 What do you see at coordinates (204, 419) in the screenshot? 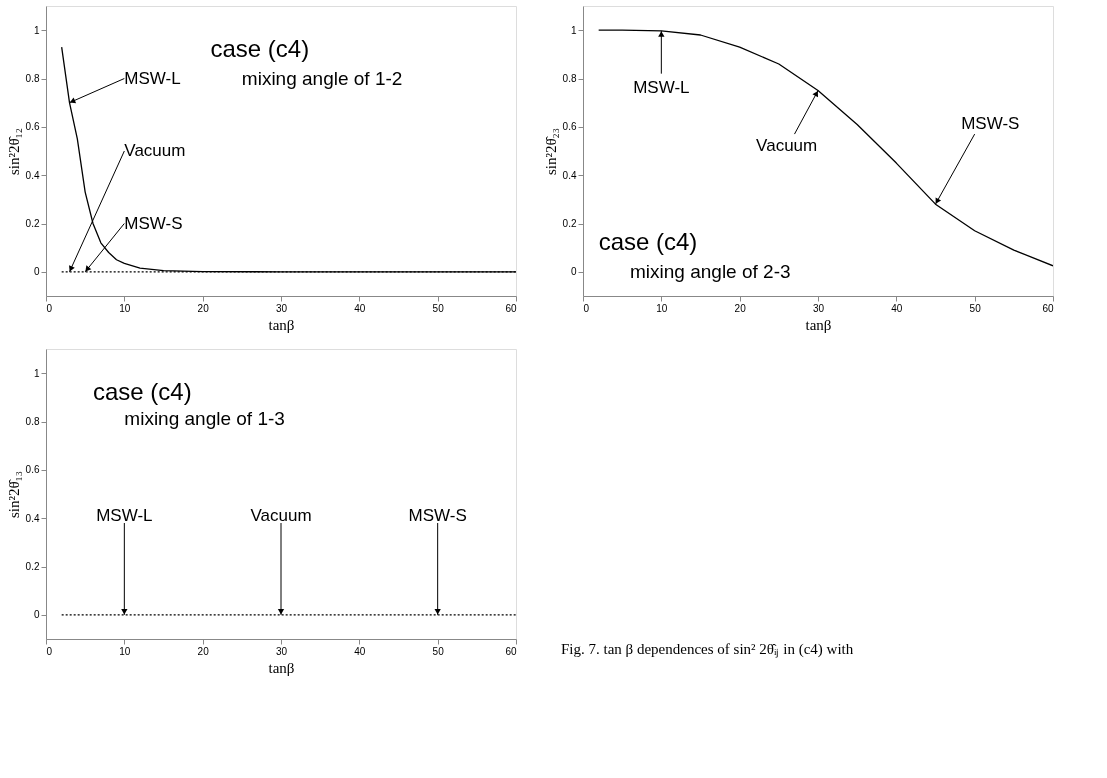
I see `text: mixing angle of 1-3` at bounding box center [204, 419].